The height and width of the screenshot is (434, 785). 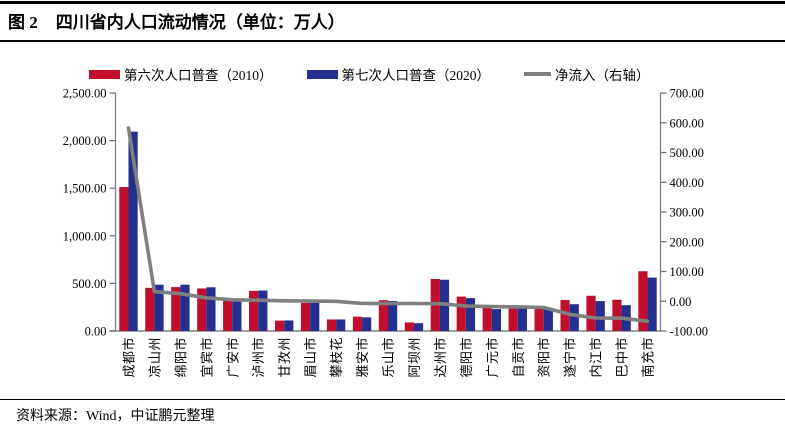 I want to click on right-axis-tick-label: 100.00, so click(x=687, y=272).